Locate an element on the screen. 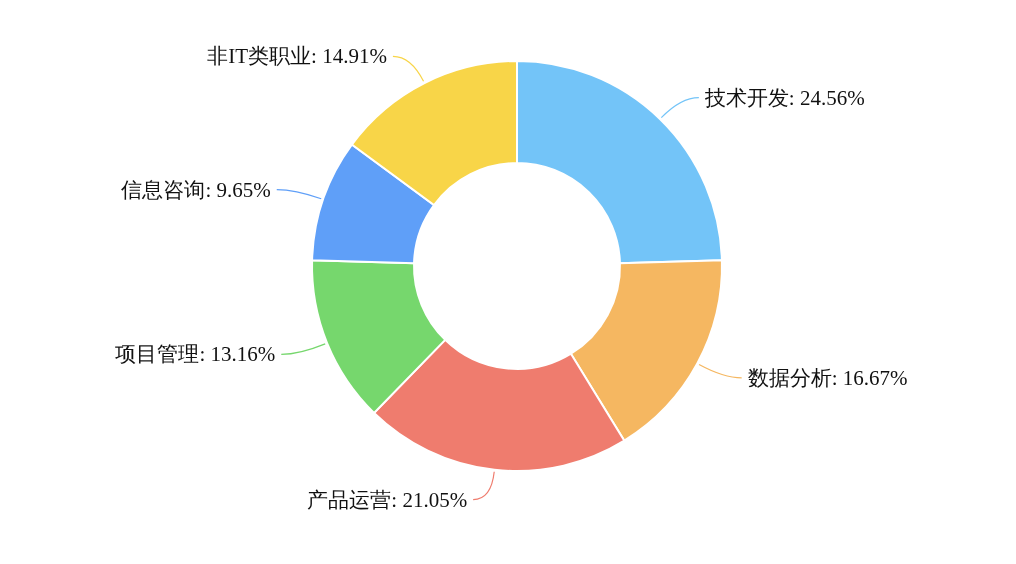 The width and height of the screenshot is (1016, 564). slice-label: 数据分析: 16.67% is located at coordinates (827, 377).